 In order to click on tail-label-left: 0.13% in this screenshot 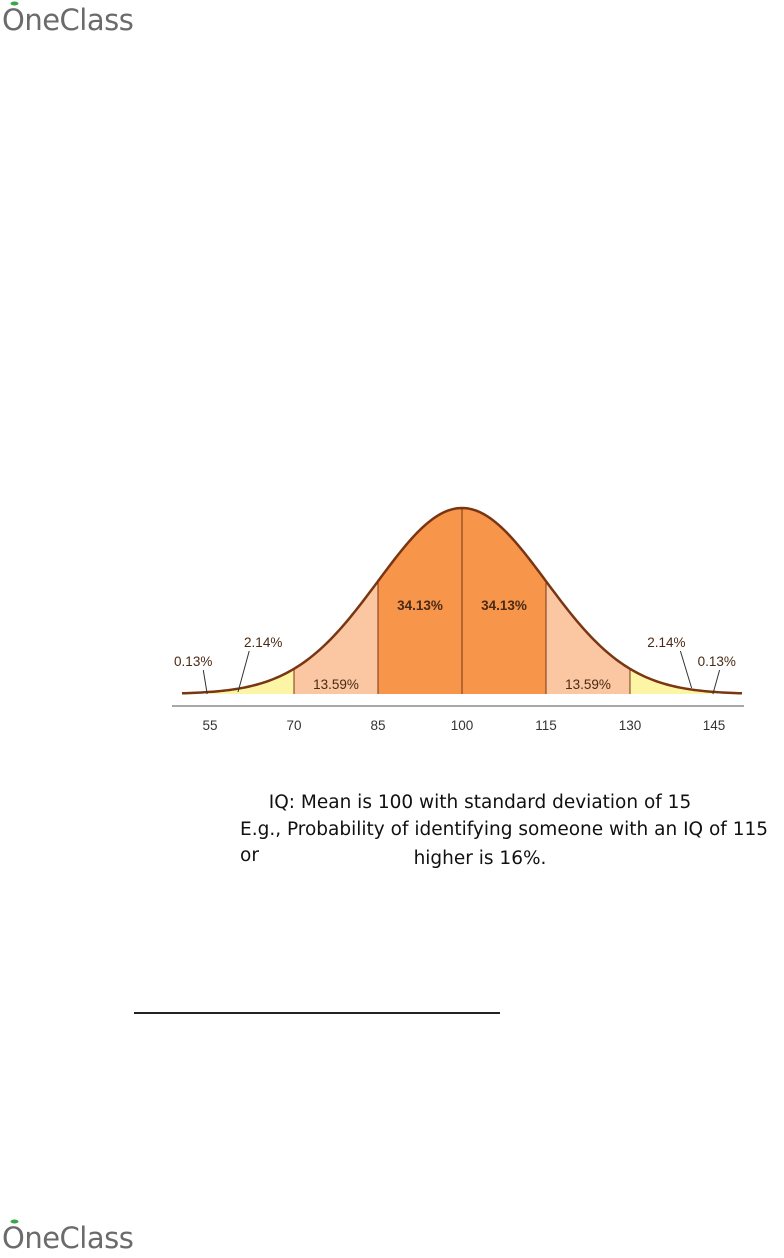, I will do `click(193, 661)`.